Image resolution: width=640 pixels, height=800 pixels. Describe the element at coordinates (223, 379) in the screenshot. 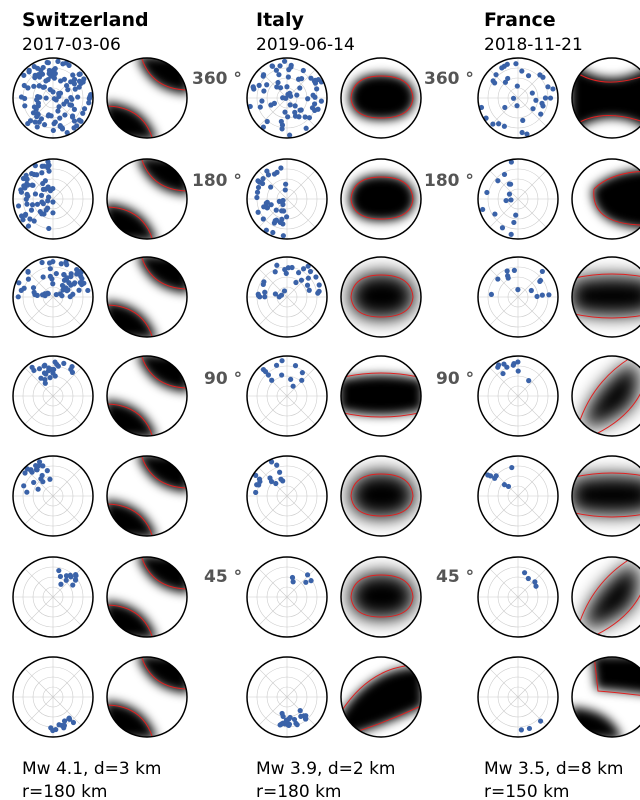

I see `angle-label-90-col1: 90 °` at that location.